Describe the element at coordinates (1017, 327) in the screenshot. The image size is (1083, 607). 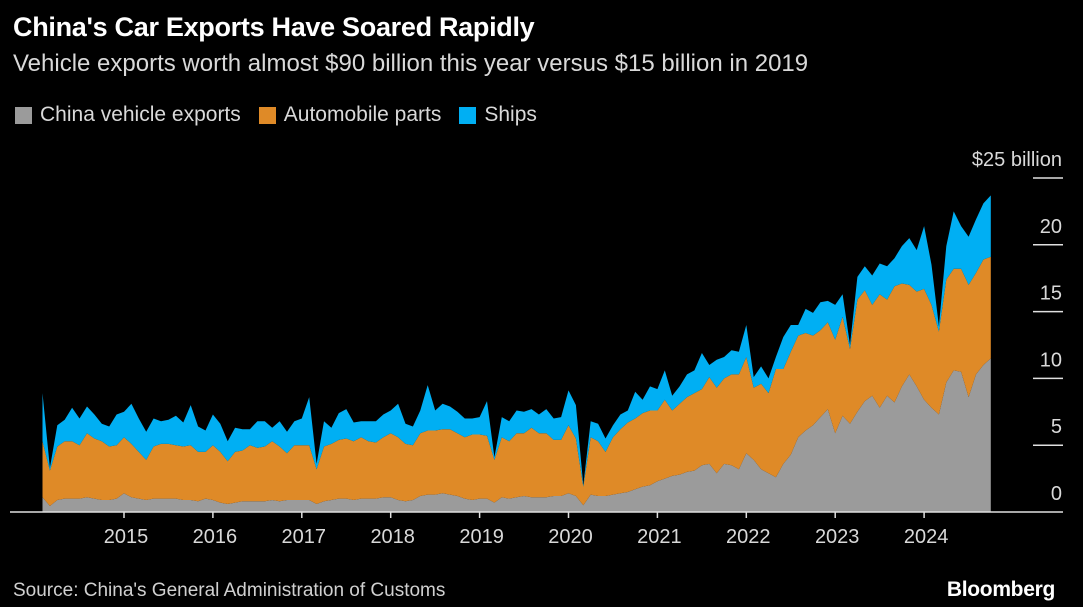
I see `y-axis: 0 5 10 15 20 $25 billion` at that location.